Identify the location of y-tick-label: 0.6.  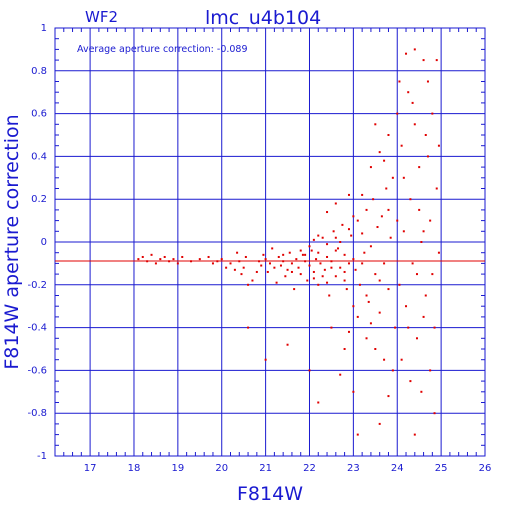
(39, 114).